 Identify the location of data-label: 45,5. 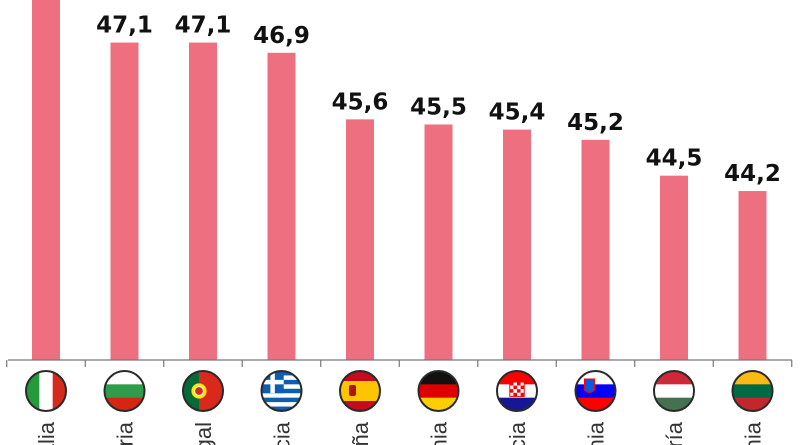
(438, 107).